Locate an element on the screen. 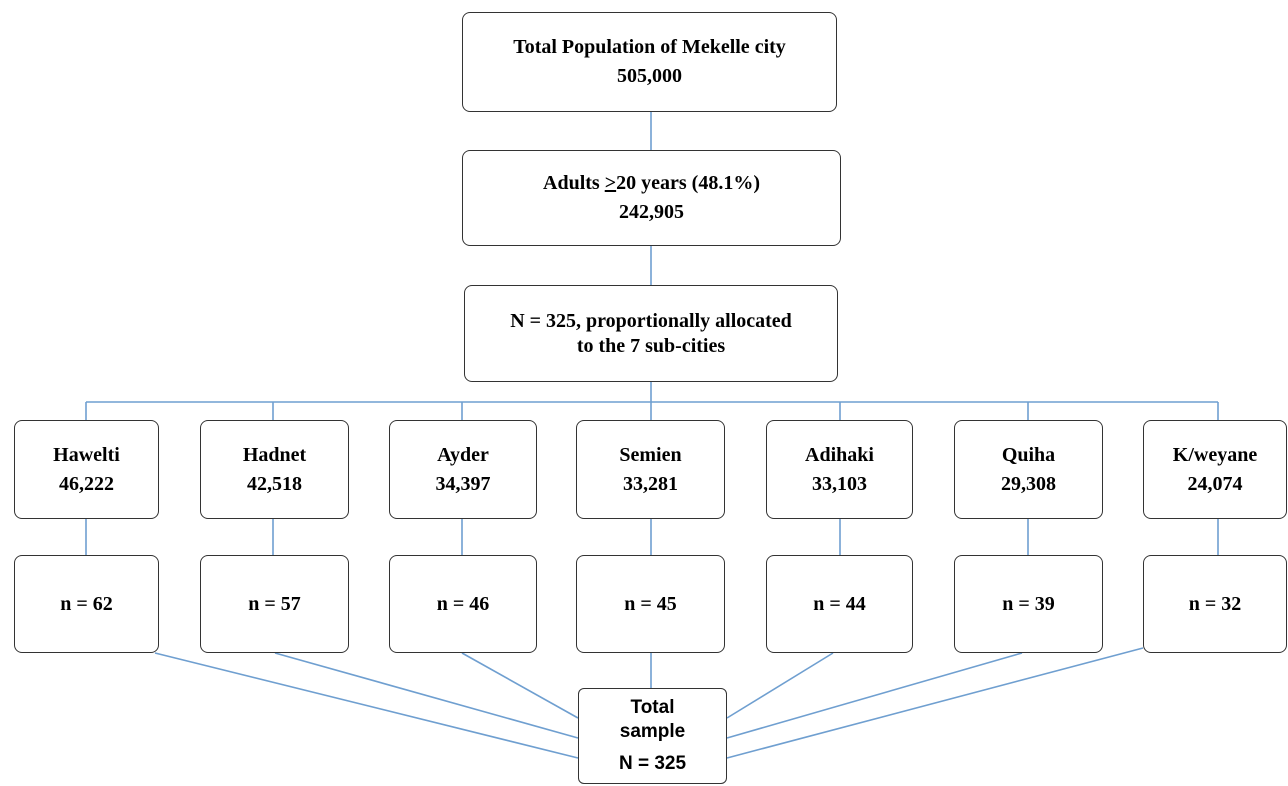 The image size is (1288, 786). subcity-population: 34,397 is located at coordinates (463, 483).